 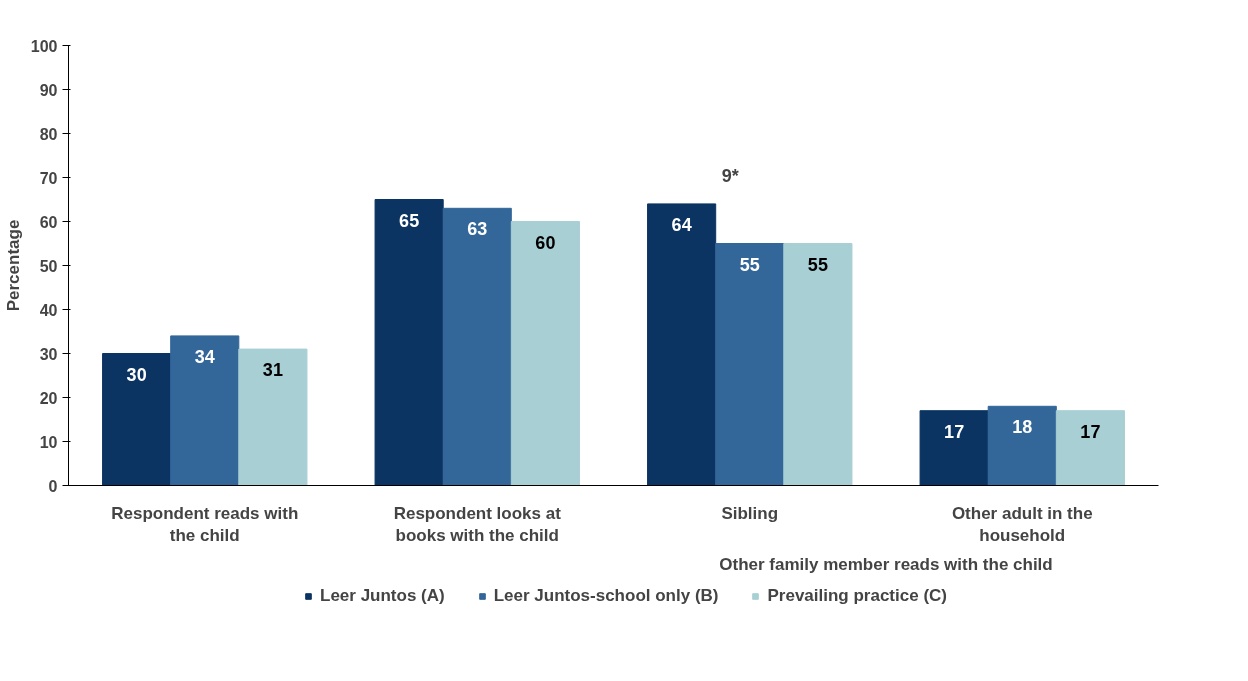 What do you see at coordinates (606, 596) in the screenshot?
I see `legend-label: Leer Juntos-school only (B)` at bounding box center [606, 596].